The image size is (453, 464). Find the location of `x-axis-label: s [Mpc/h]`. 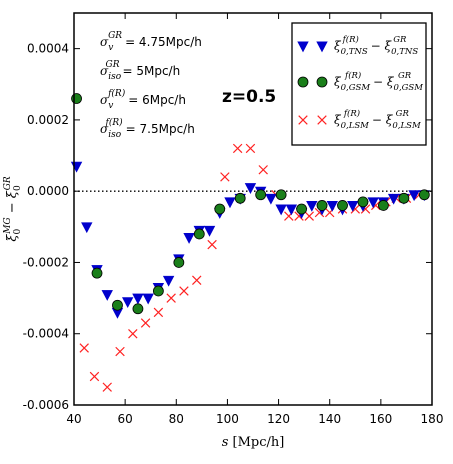

x-axis-label: s [Mpc/h] is located at coordinates (253, 442).